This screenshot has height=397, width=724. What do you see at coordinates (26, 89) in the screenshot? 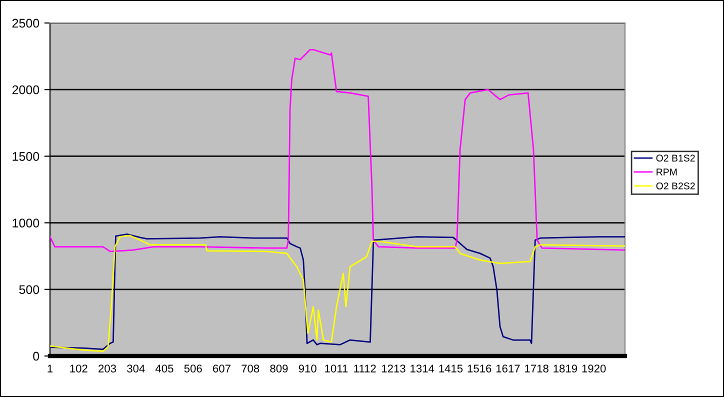
I see `y-tick-label: 2000` at bounding box center [26, 89].